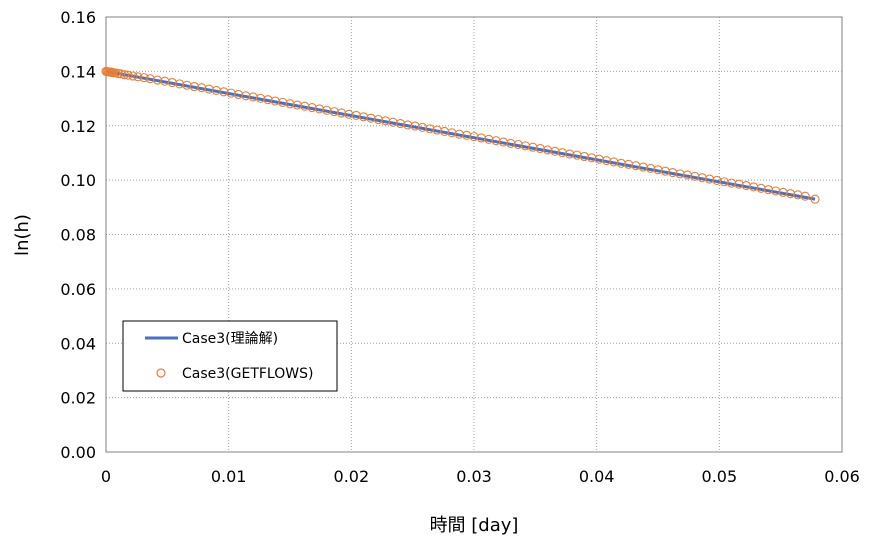 The width and height of the screenshot is (869, 542). I want to click on y-tick-label: 0.12, so click(78, 126).